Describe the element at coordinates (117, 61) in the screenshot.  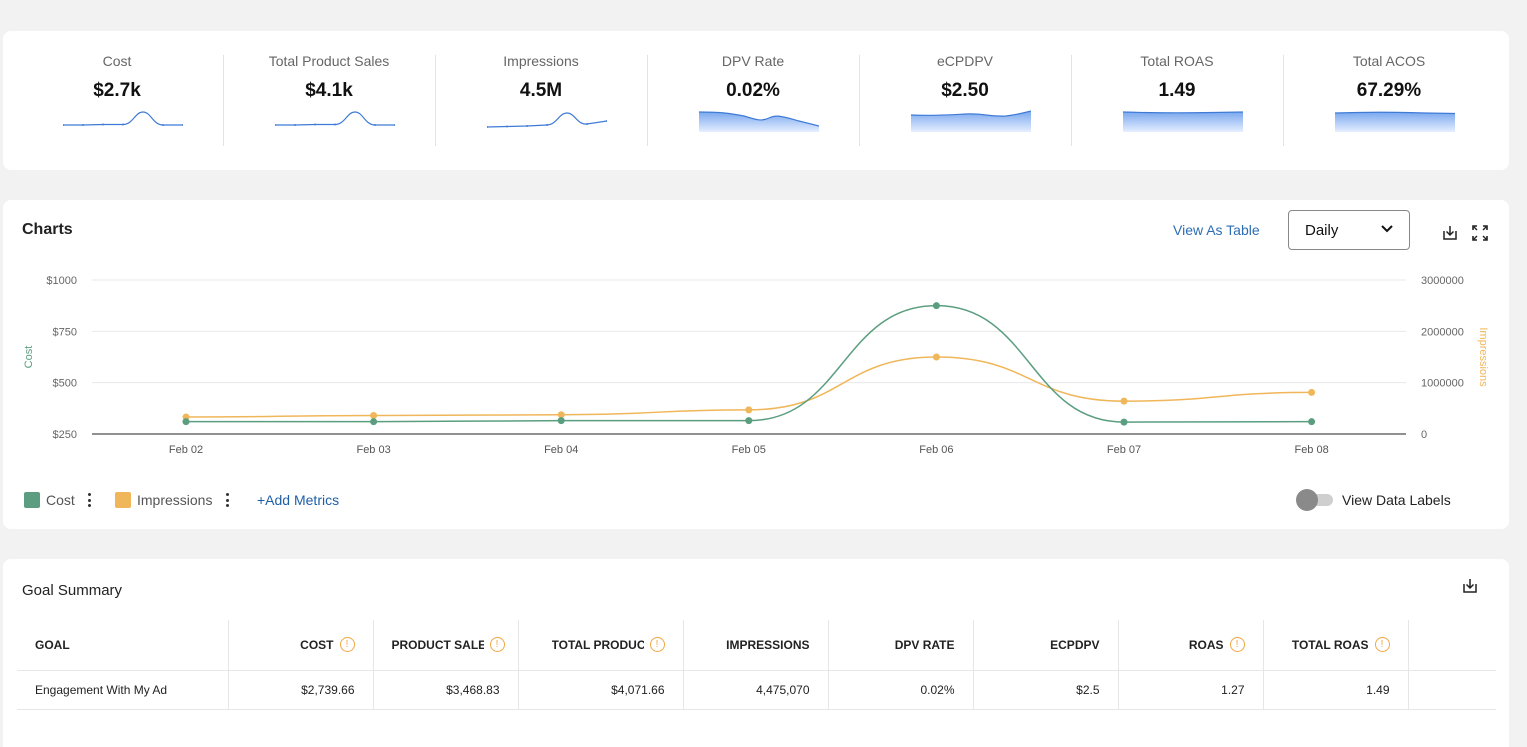
I see `kpi-label: Cost` at that location.